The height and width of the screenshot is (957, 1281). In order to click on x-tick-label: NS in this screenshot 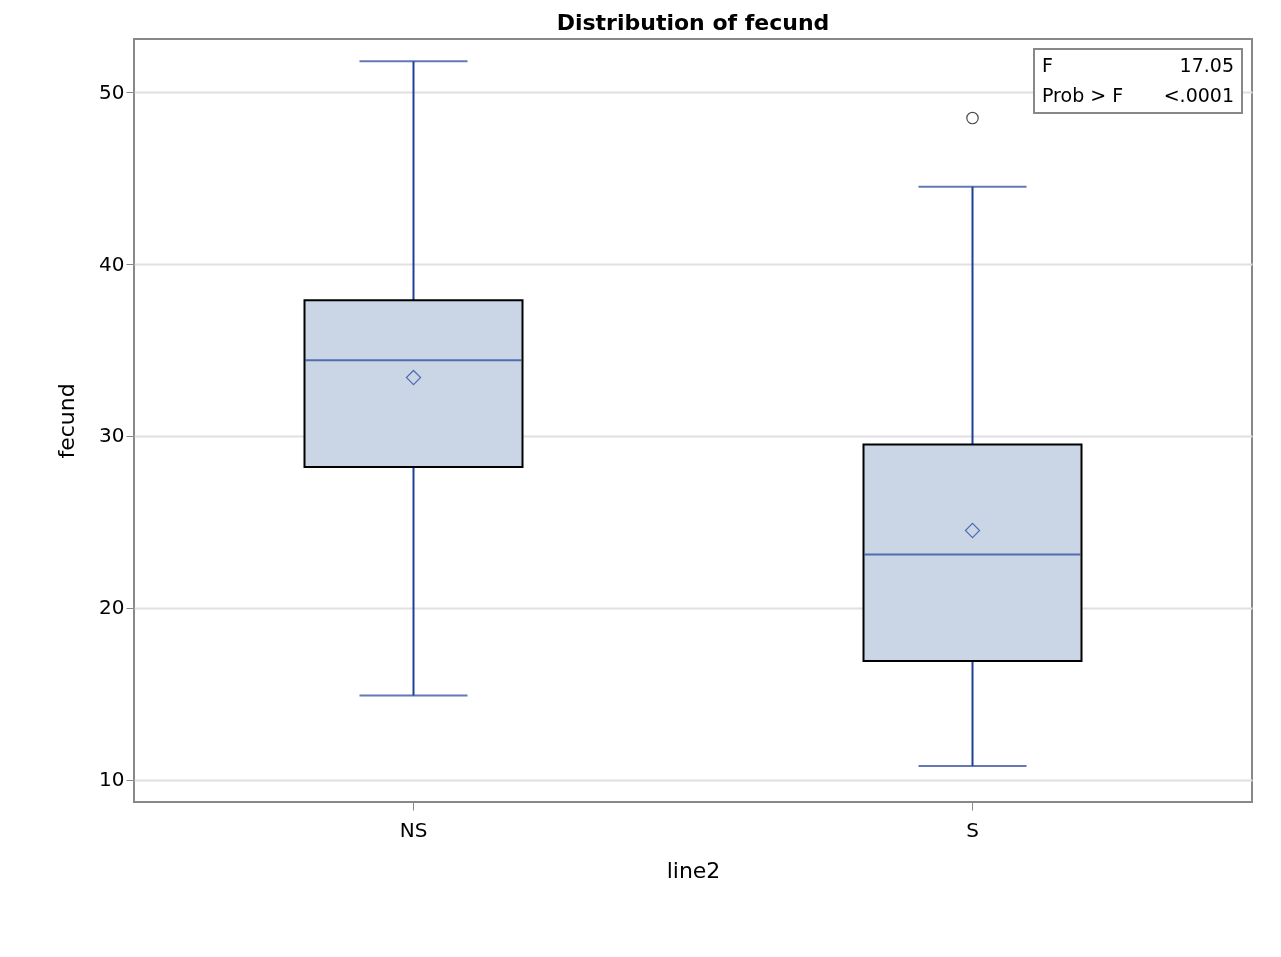, I will do `click(413, 829)`.